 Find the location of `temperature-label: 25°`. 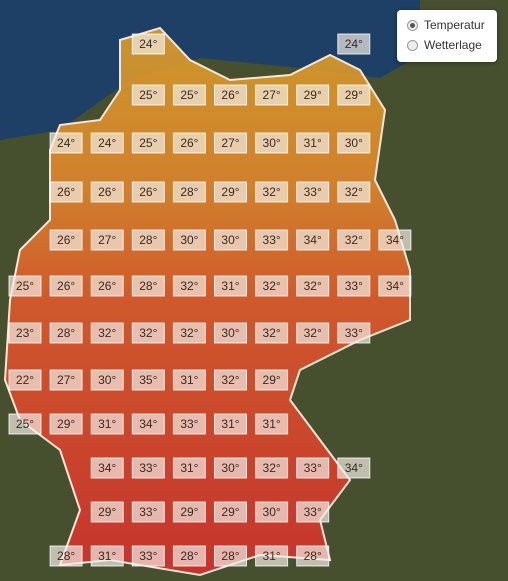

temperature-label: 25° is located at coordinates (189, 95).